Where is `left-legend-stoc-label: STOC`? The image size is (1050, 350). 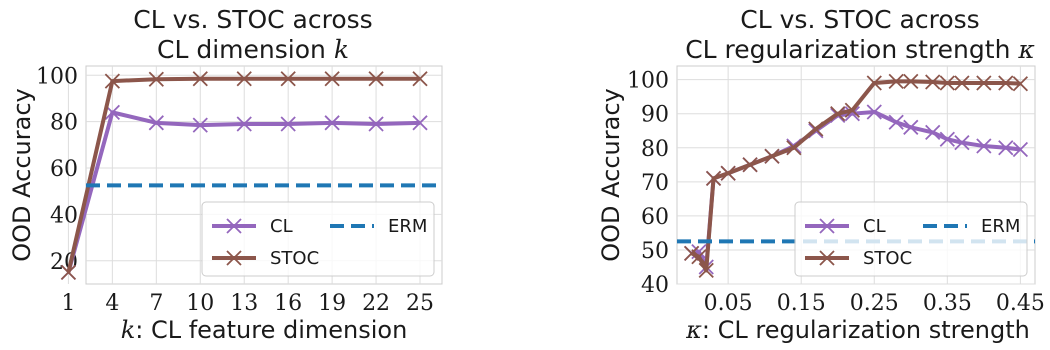 left-legend-stoc-label: STOC is located at coordinates (294, 258).